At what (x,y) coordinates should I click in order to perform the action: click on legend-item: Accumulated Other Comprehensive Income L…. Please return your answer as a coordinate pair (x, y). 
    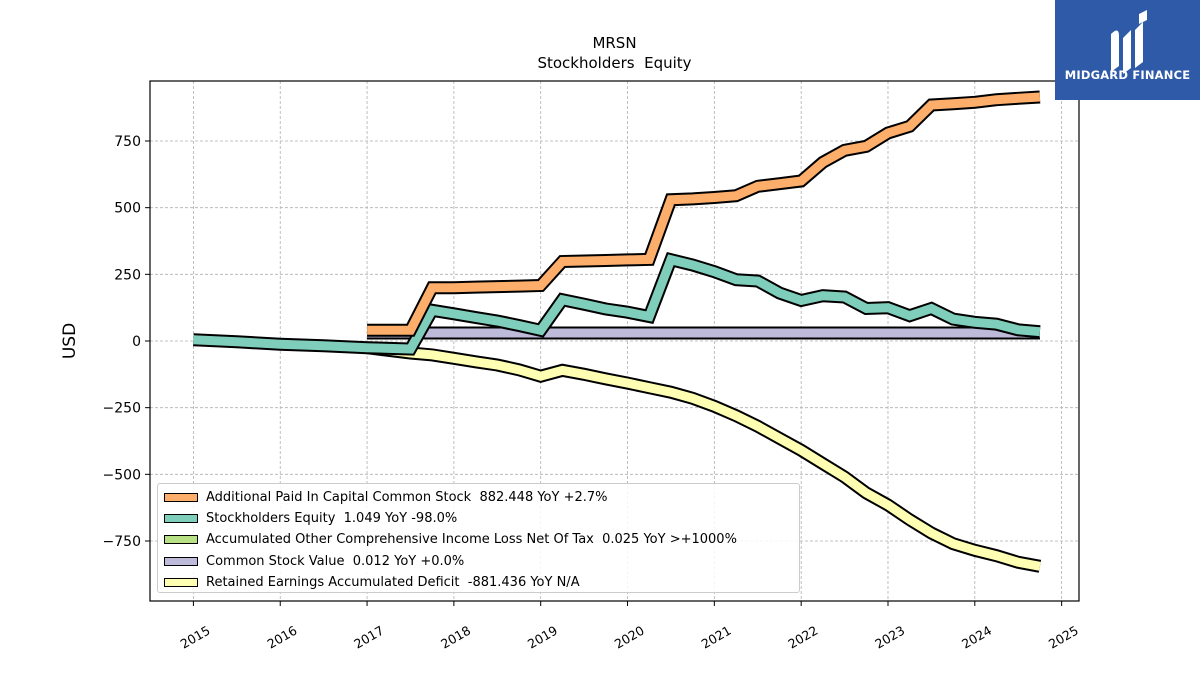
    Looking at the image, I should click on (481, 539).